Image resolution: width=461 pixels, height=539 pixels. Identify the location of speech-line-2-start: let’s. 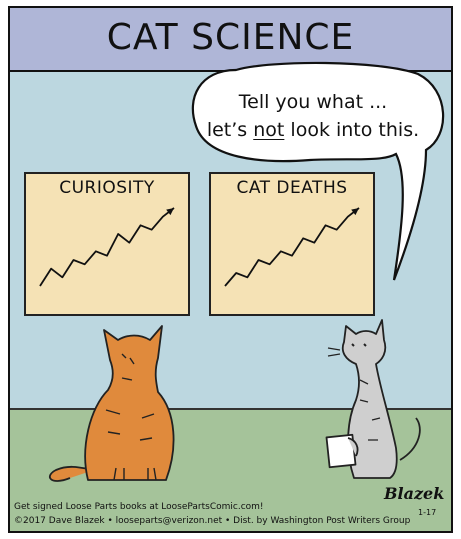
(230, 130).